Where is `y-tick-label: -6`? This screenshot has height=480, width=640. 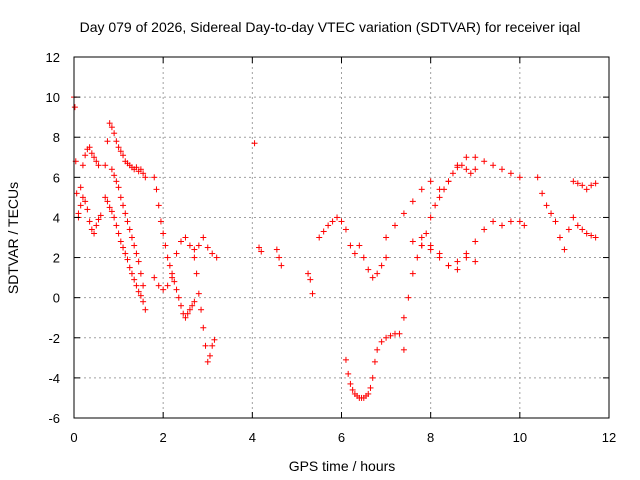 y-tick-label: -6 is located at coordinates (54, 418).